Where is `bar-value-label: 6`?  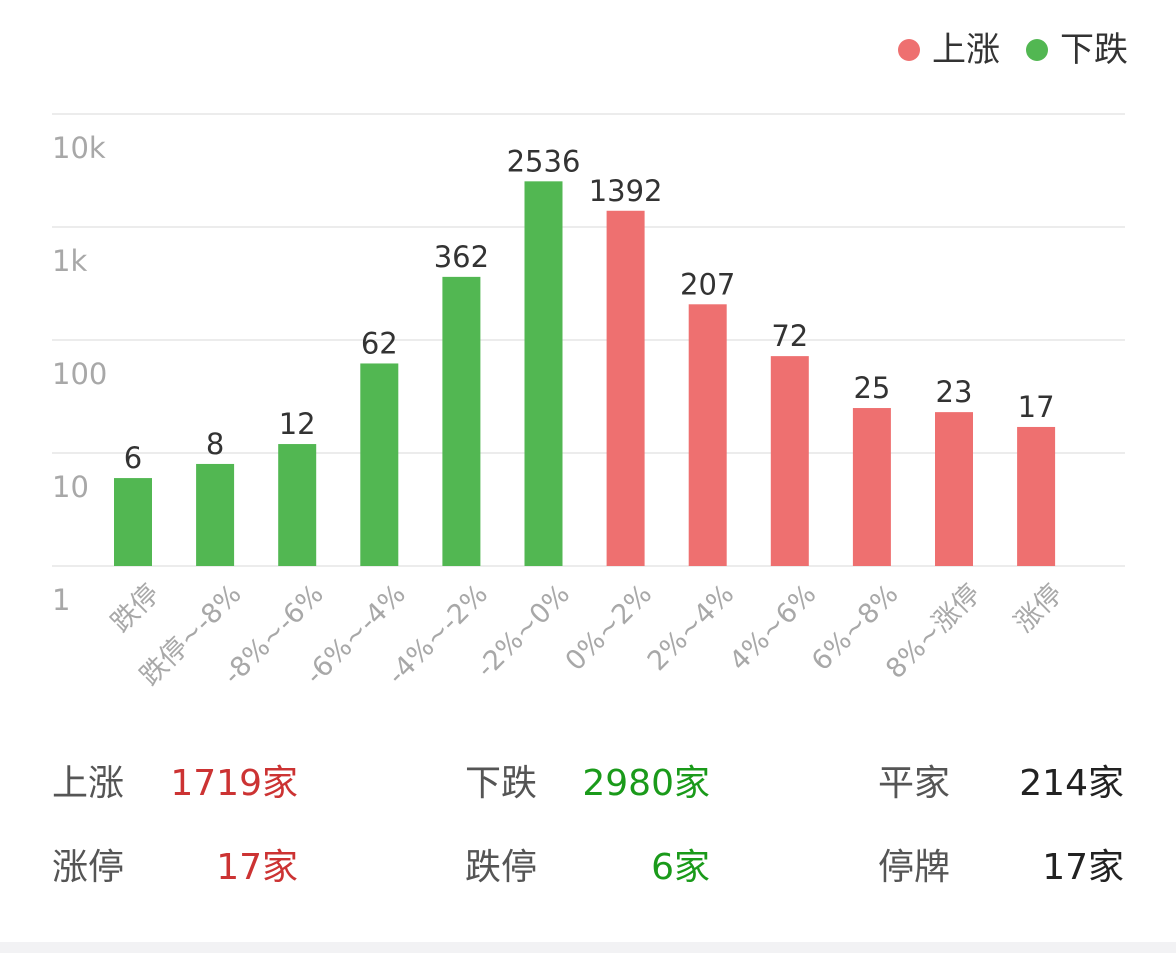 bar-value-label: 6 is located at coordinates (133, 458).